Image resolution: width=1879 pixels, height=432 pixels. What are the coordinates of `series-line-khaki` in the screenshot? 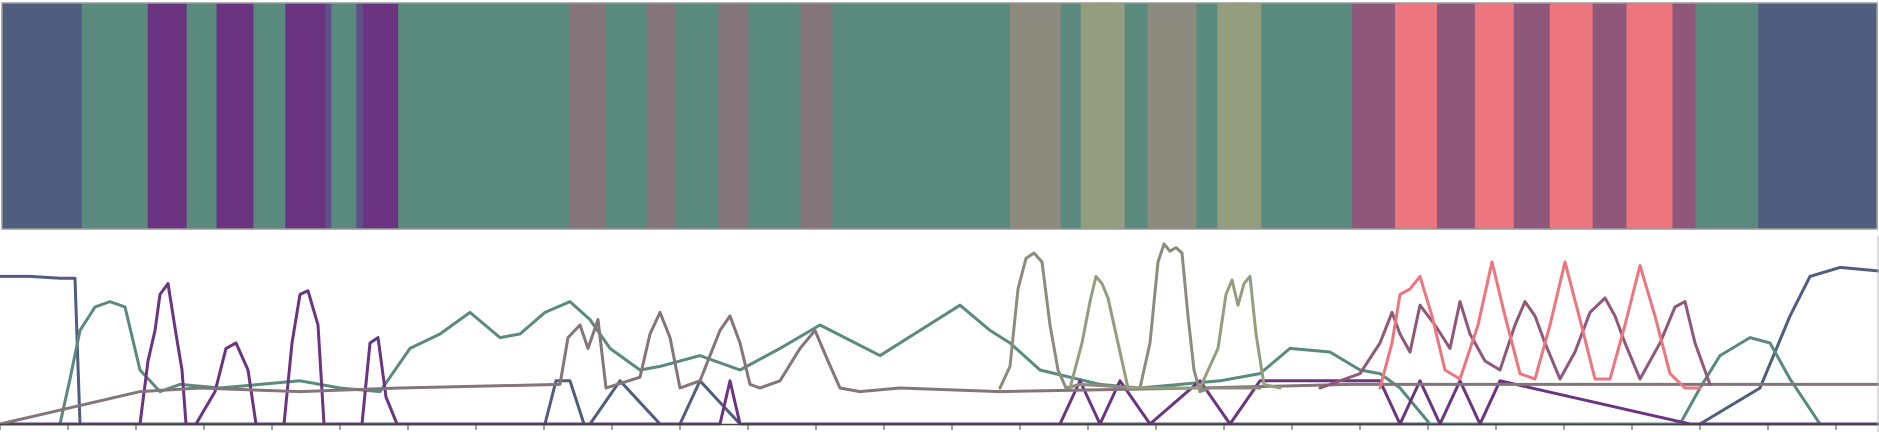 It's located at (1130, 318).